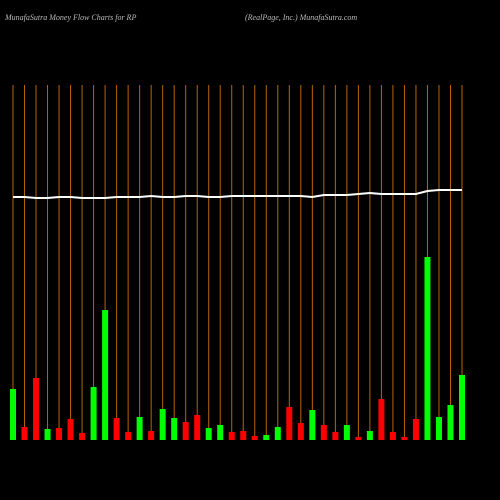  Describe the element at coordinates (301, 17) in the screenshot. I see `chart-subtitle: (RealPage, Inc.) MunafaSutra.com` at that location.